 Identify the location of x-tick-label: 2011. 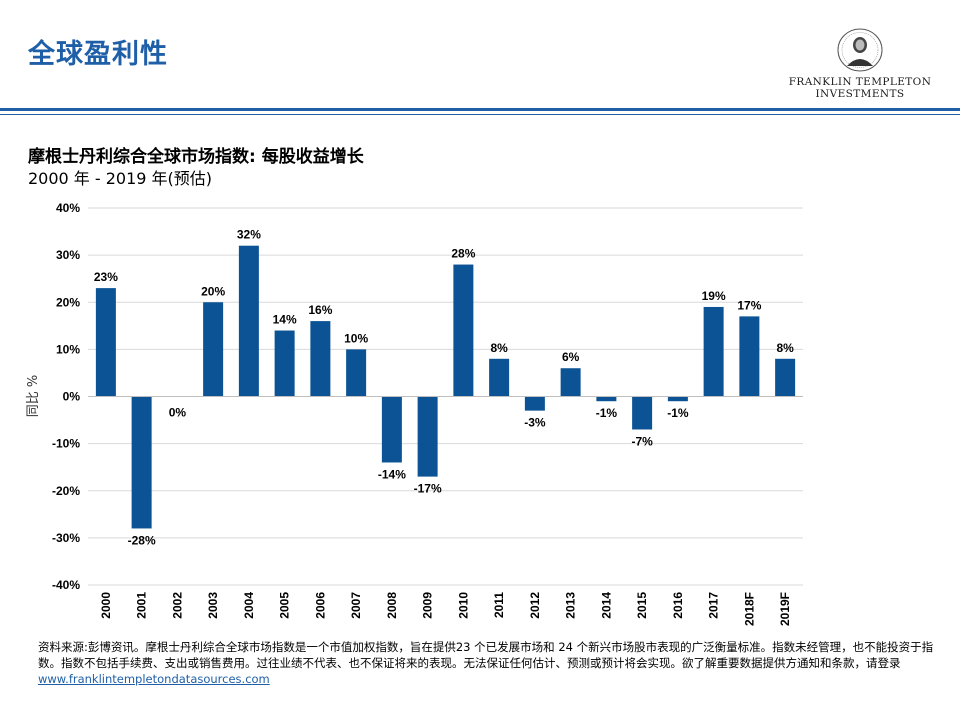
(499, 605).